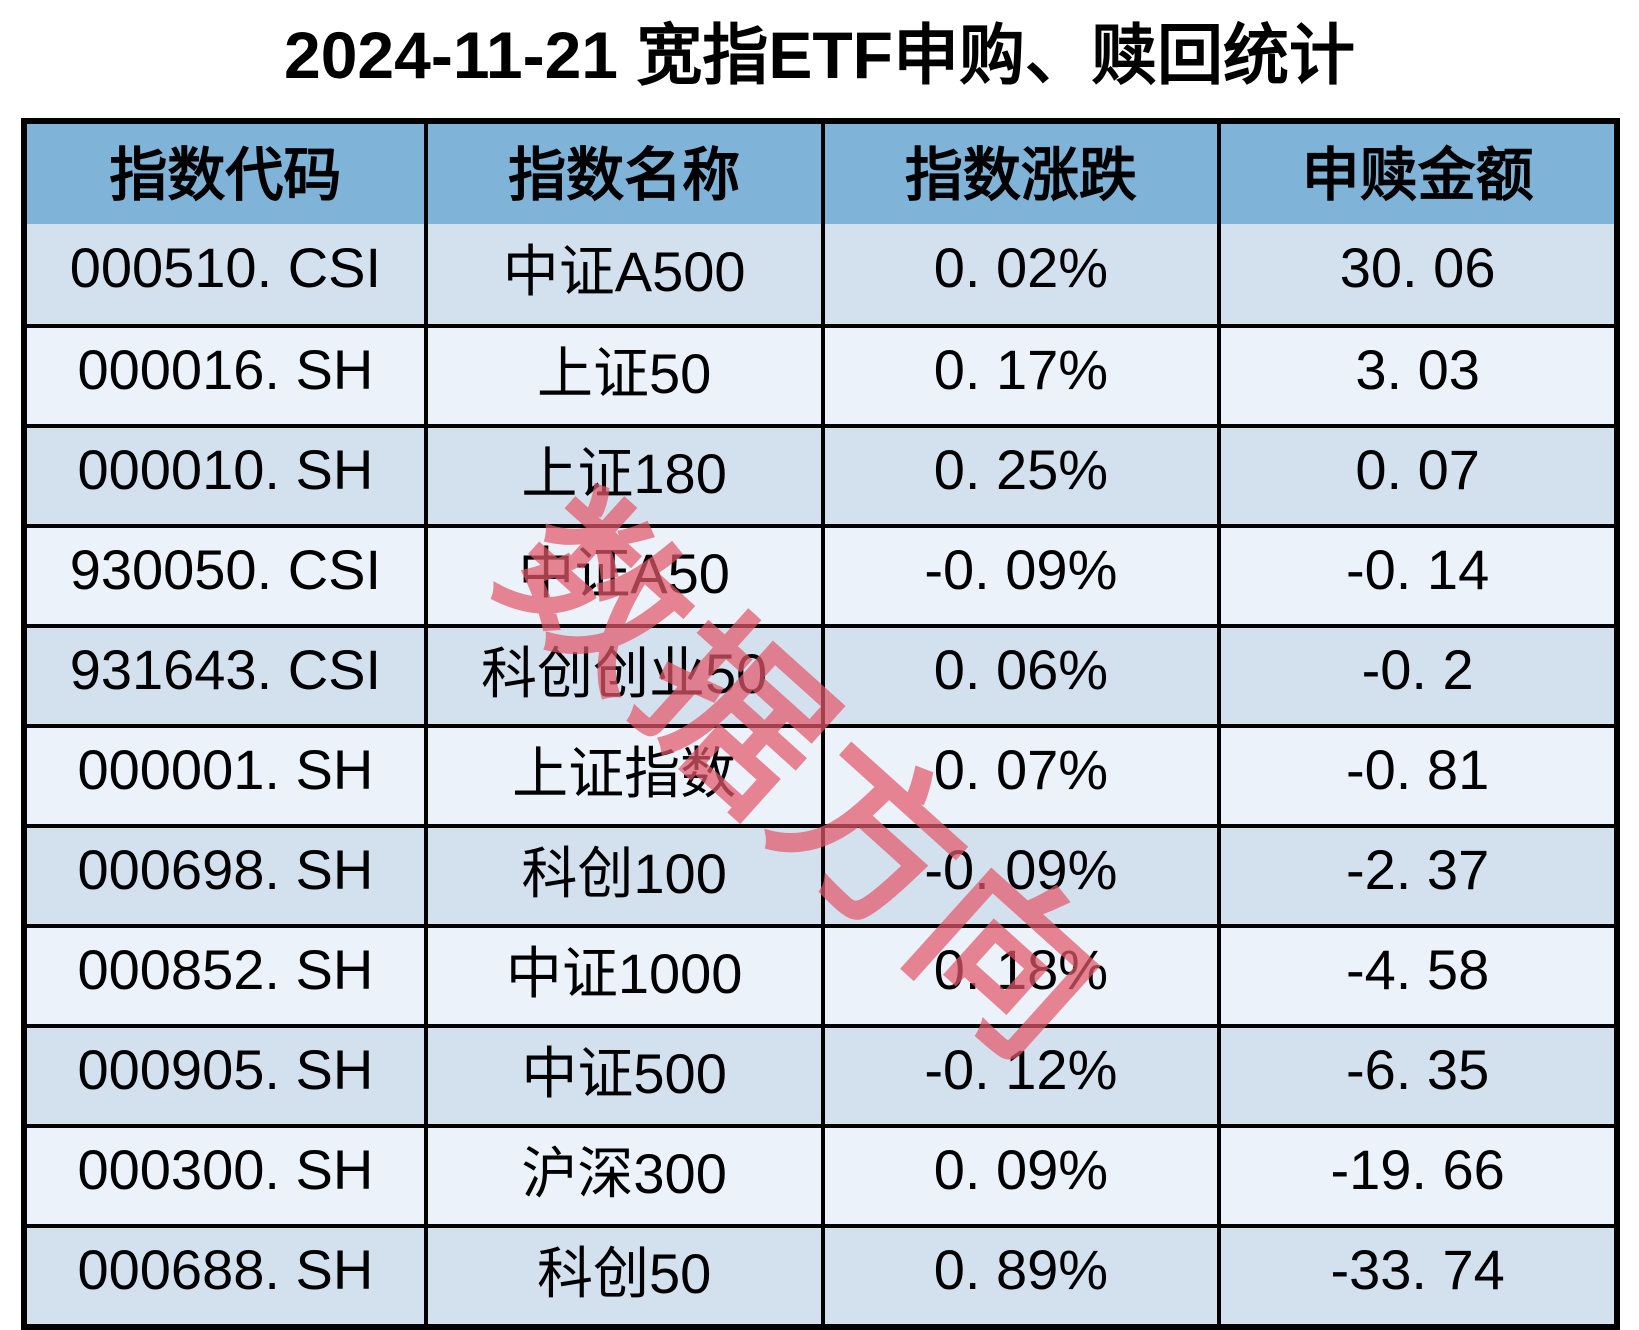 The height and width of the screenshot is (1330, 1639). What do you see at coordinates (622, 174) in the screenshot?
I see `header-index-name: 指数名称` at bounding box center [622, 174].